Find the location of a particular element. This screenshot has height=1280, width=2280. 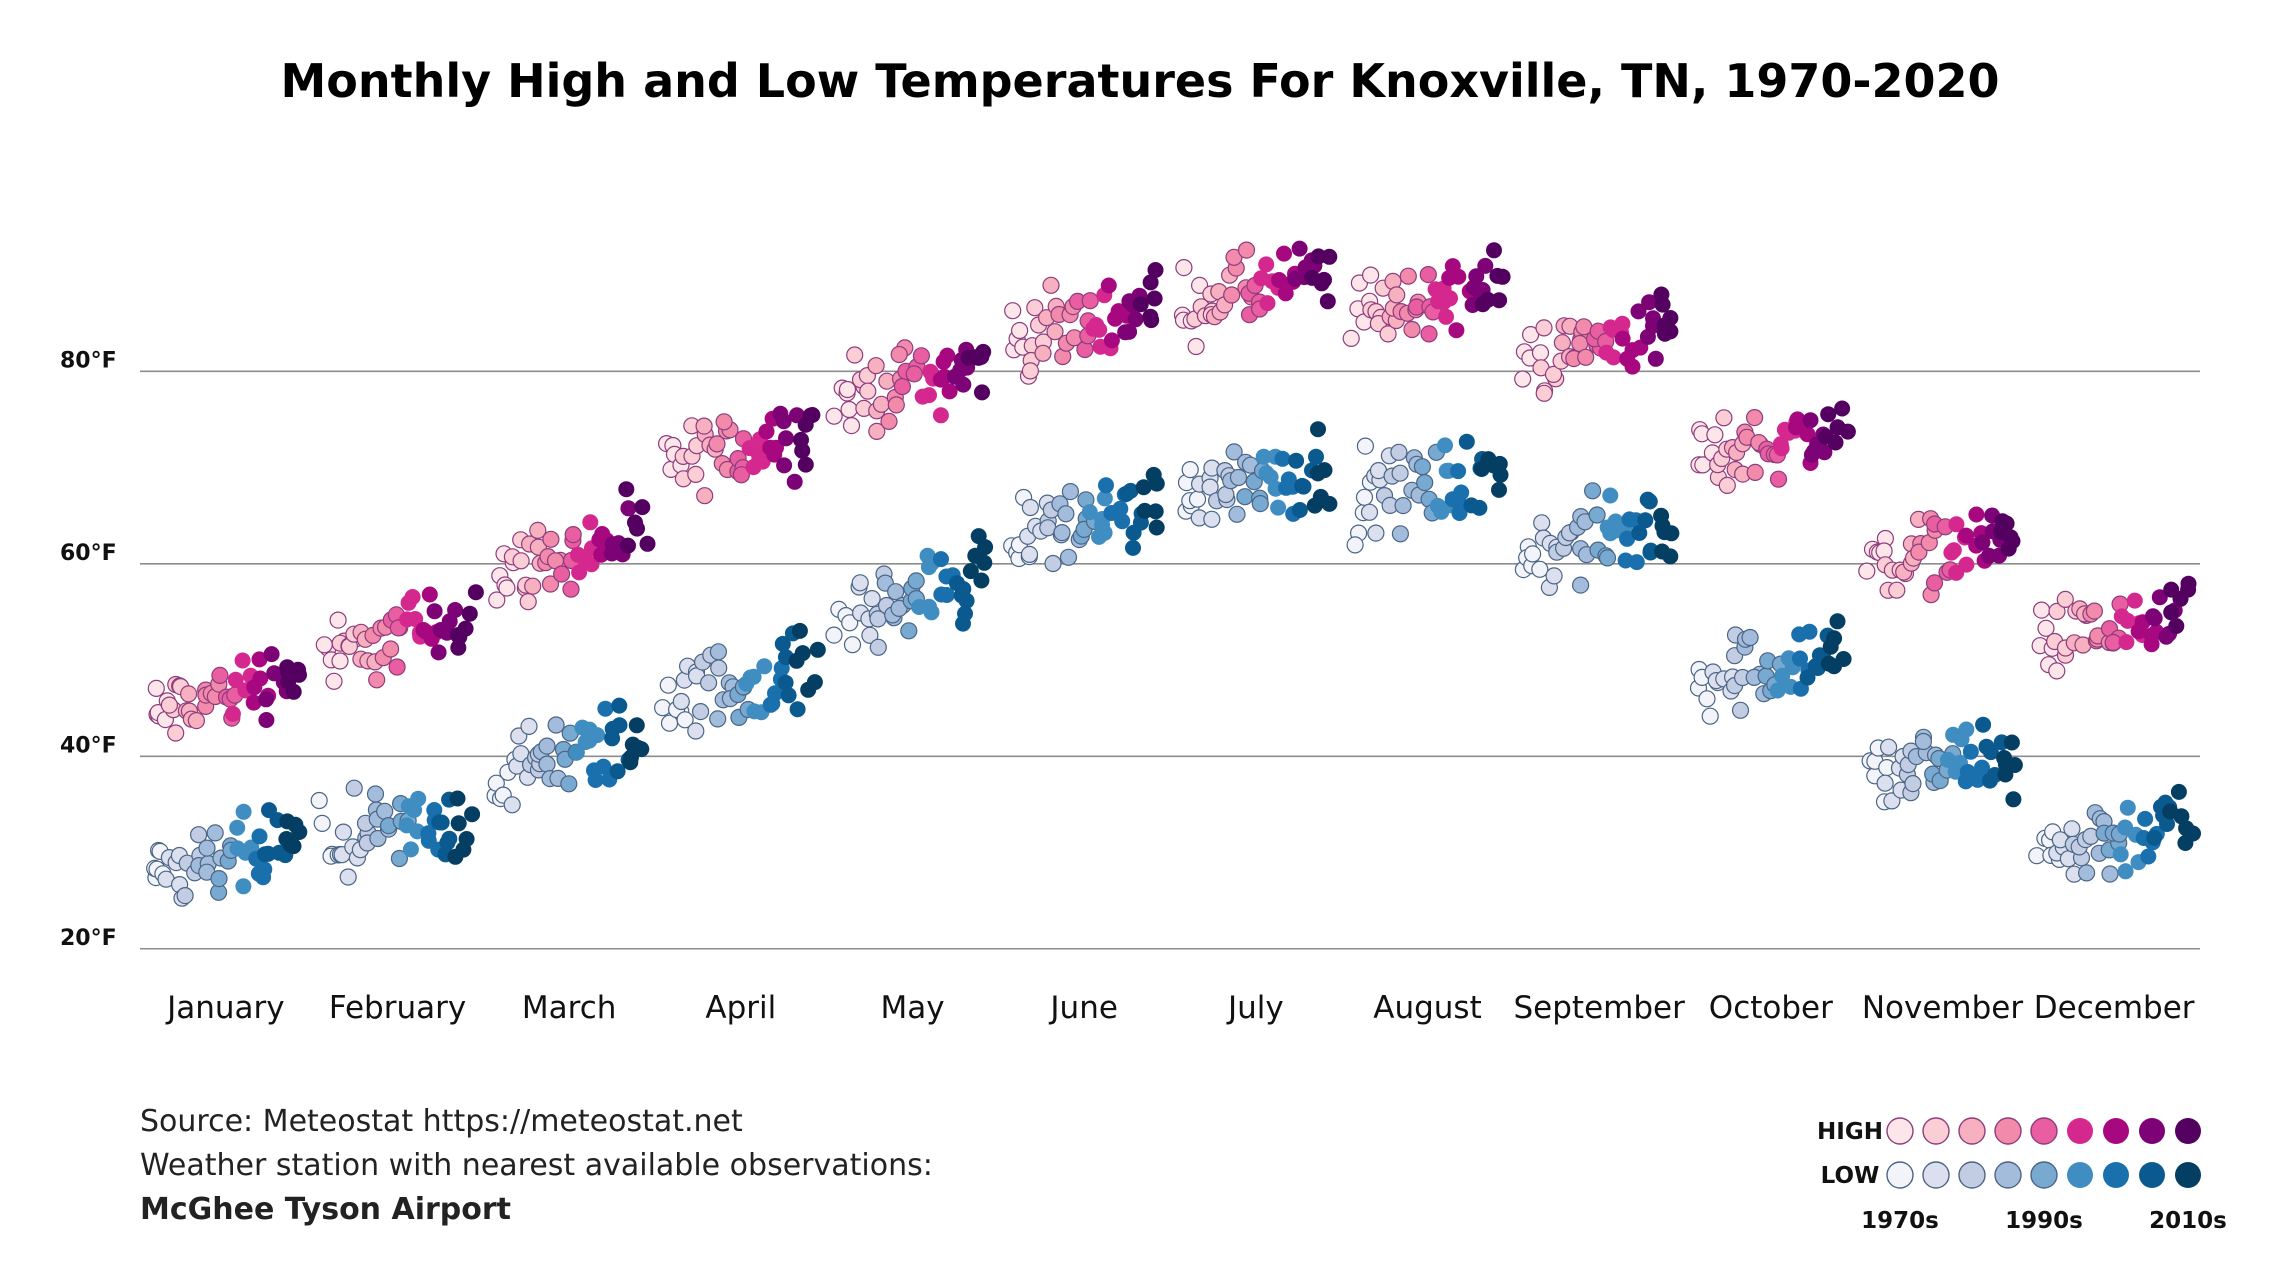

x-tick-label: August is located at coordinates (1427, 1008).